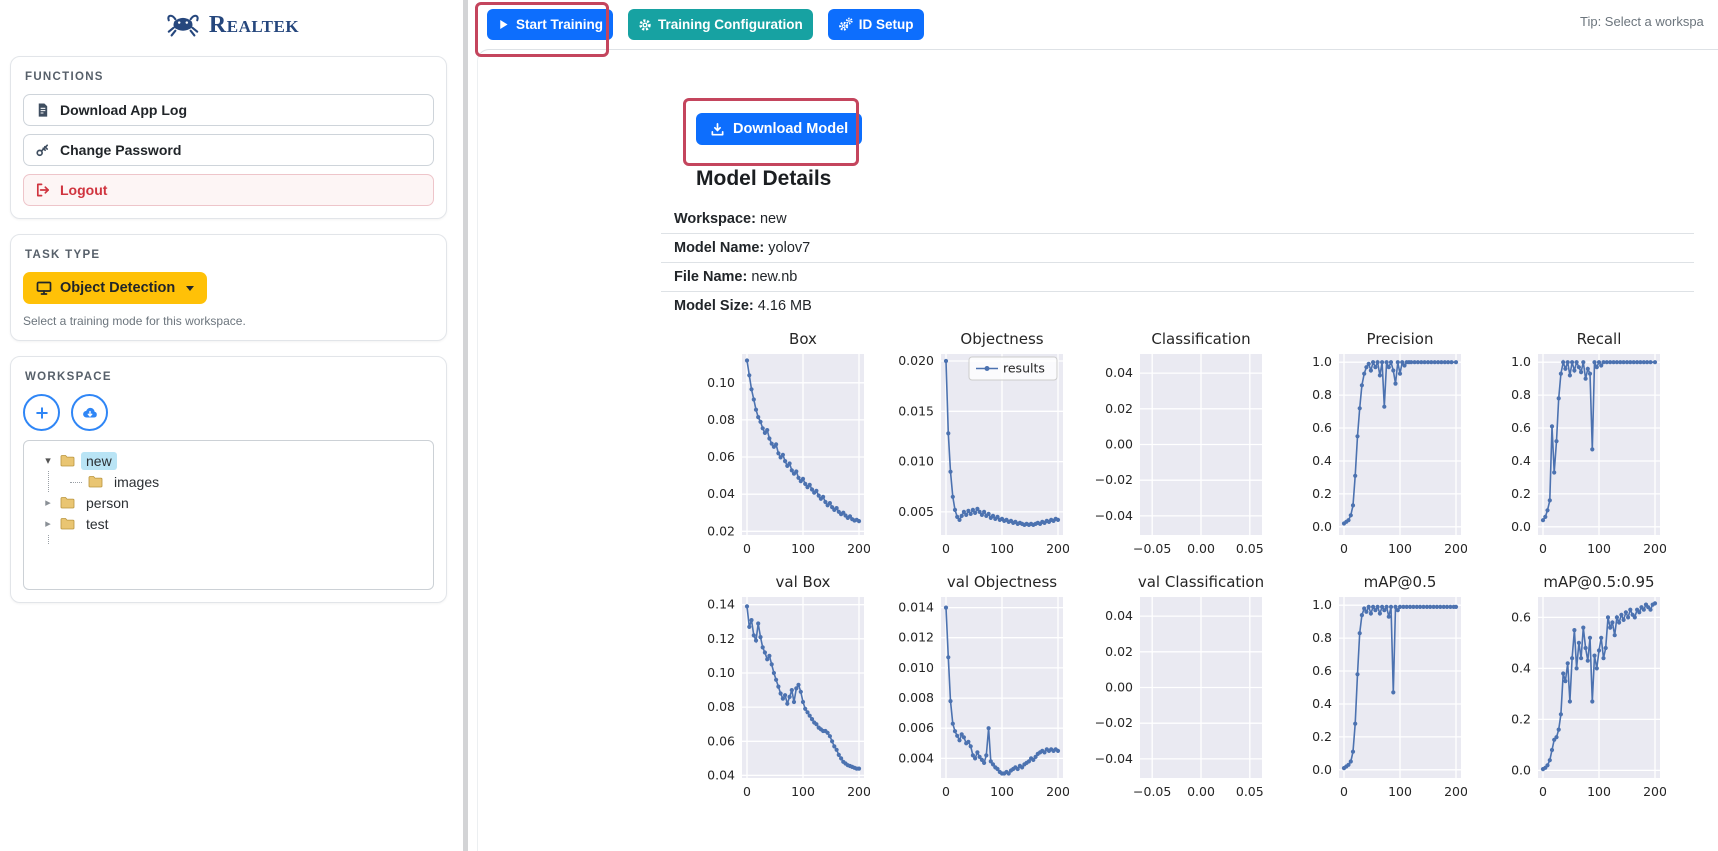  I want to click on chart-box: 0.10 0.08 0.06 0.04 0.02 0 100 200 Box, so click(779, 445).